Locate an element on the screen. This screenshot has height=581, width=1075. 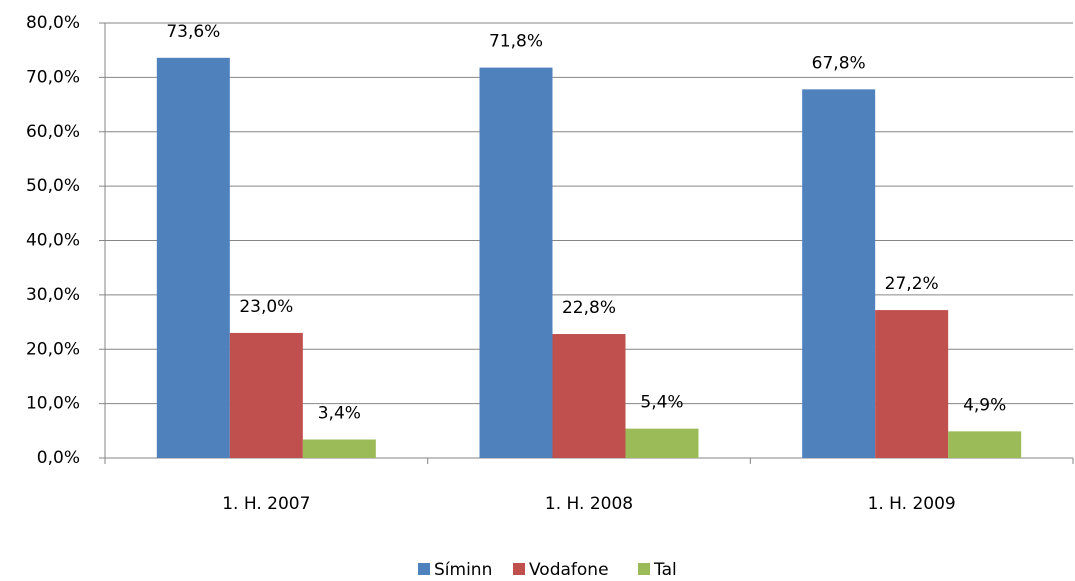
y-tick-label: 80,0% is located at coordinates (53, 23).